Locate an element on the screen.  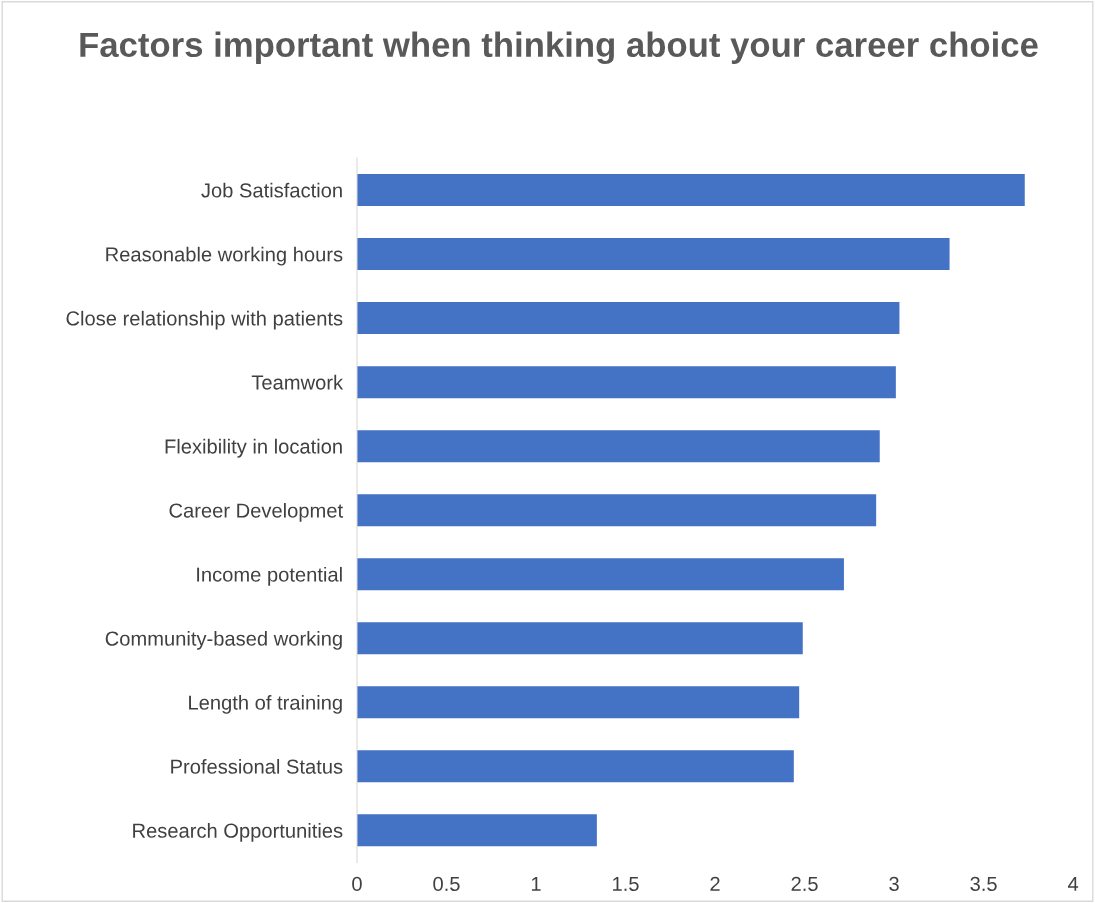
y-tick-label: Flexibility in location is located at coordinates (253, 448).